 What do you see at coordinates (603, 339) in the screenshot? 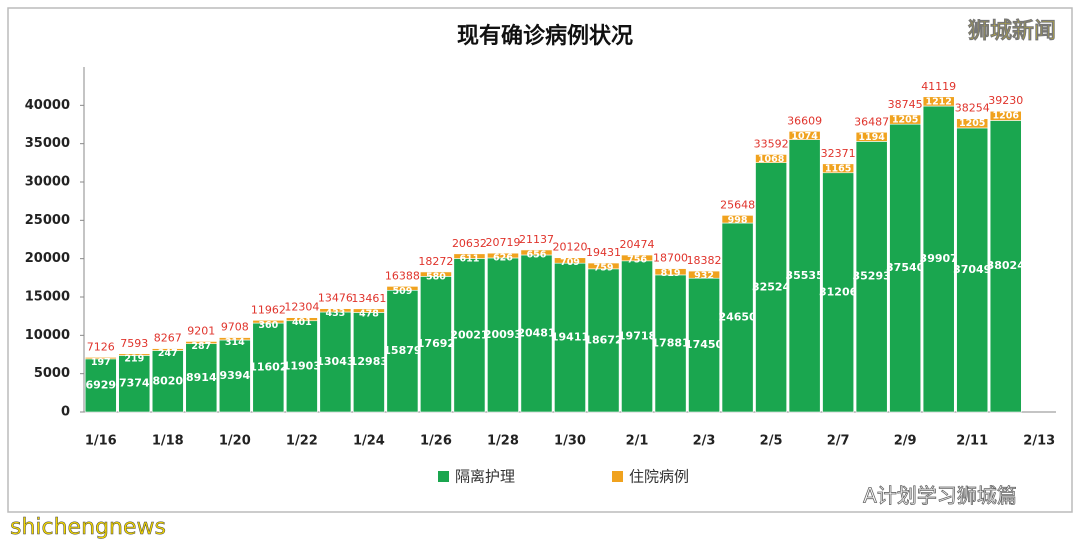
I see `value-label: 18672` at bounding box center [603, 339].